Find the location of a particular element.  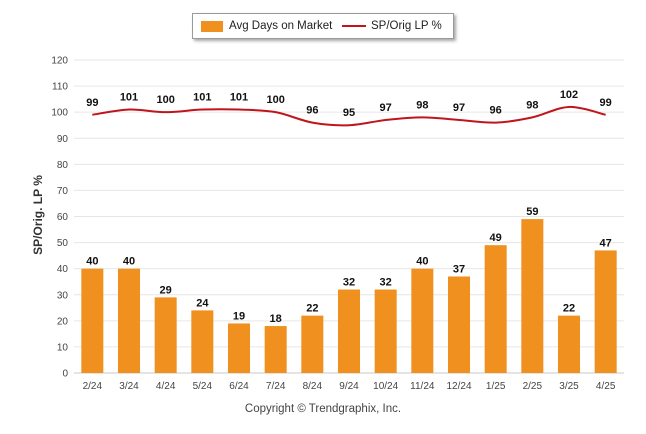

bar-value-label: 24 is located at coordinates (202, 303).